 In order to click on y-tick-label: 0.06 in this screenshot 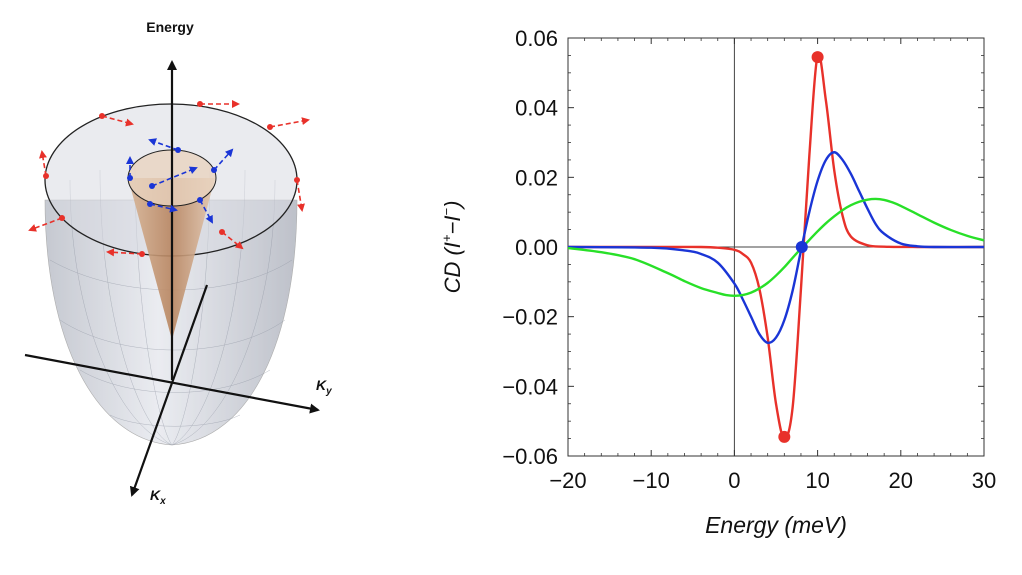, I will do `click(536, 38)`.